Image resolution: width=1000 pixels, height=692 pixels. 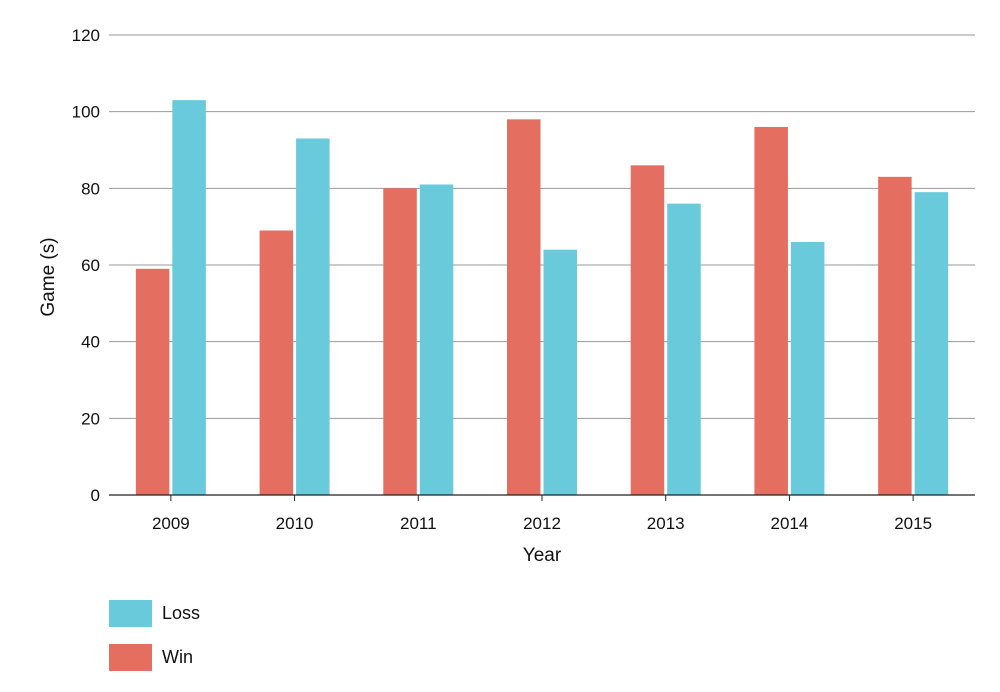 What do you see at coordinates (542, 555) in the screenshot?
I see `x-axis-title: Year` at bounding box center [542, 555].